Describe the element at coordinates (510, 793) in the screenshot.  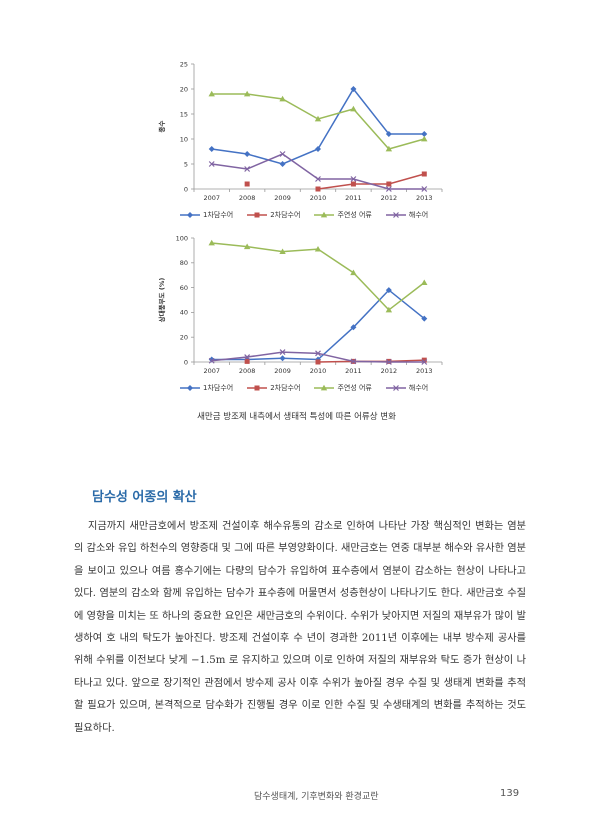
I see `page-number: 139` at that location.